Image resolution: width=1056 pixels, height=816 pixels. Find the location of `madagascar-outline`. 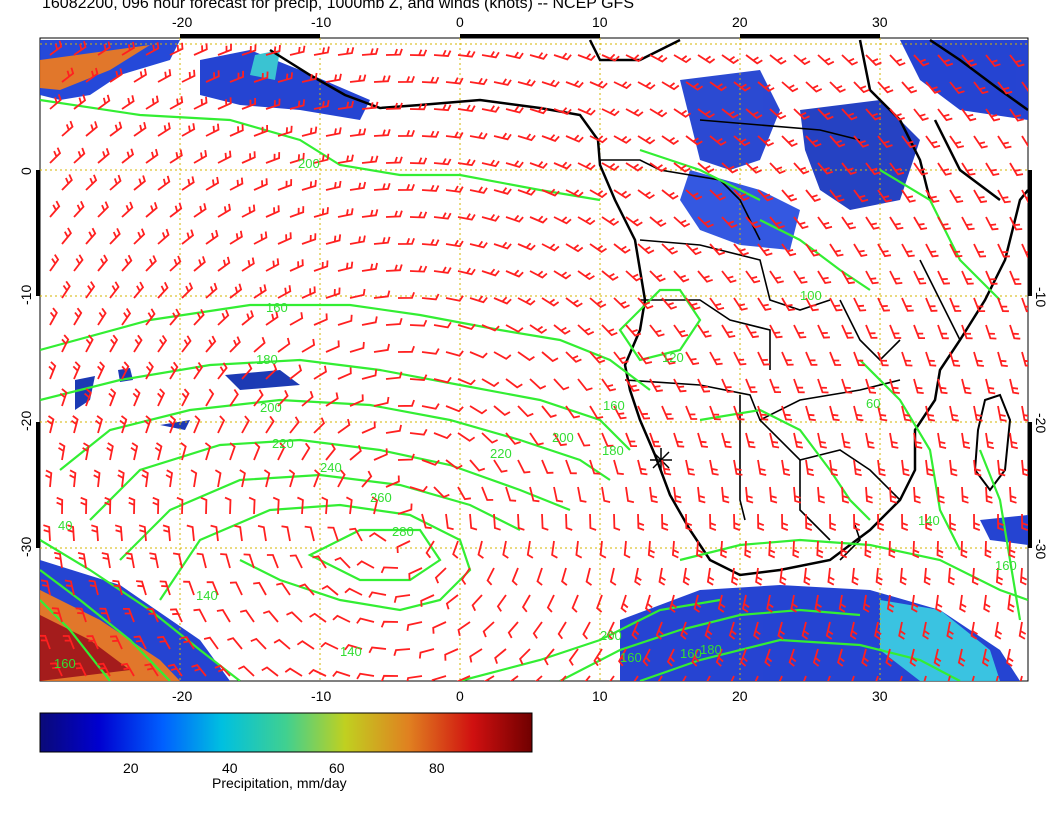

madagascar-outline is located at coordinates (992, 442).